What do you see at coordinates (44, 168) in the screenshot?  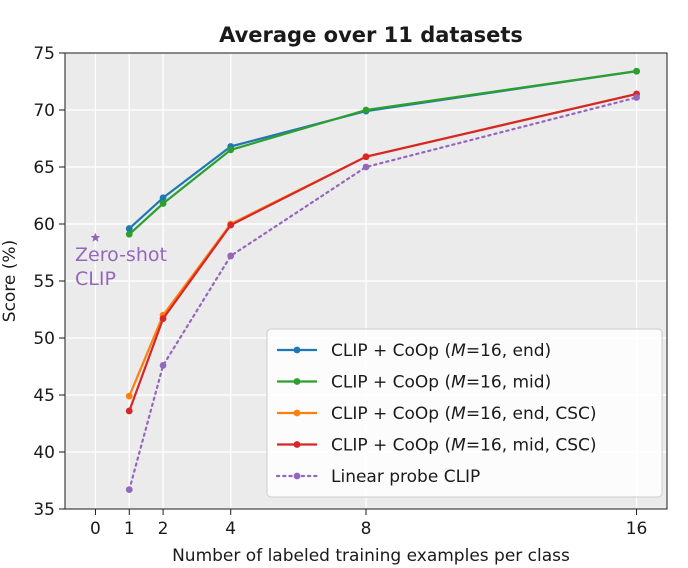 I see `y-tick-label: 65` at bounding box center [44, 168].